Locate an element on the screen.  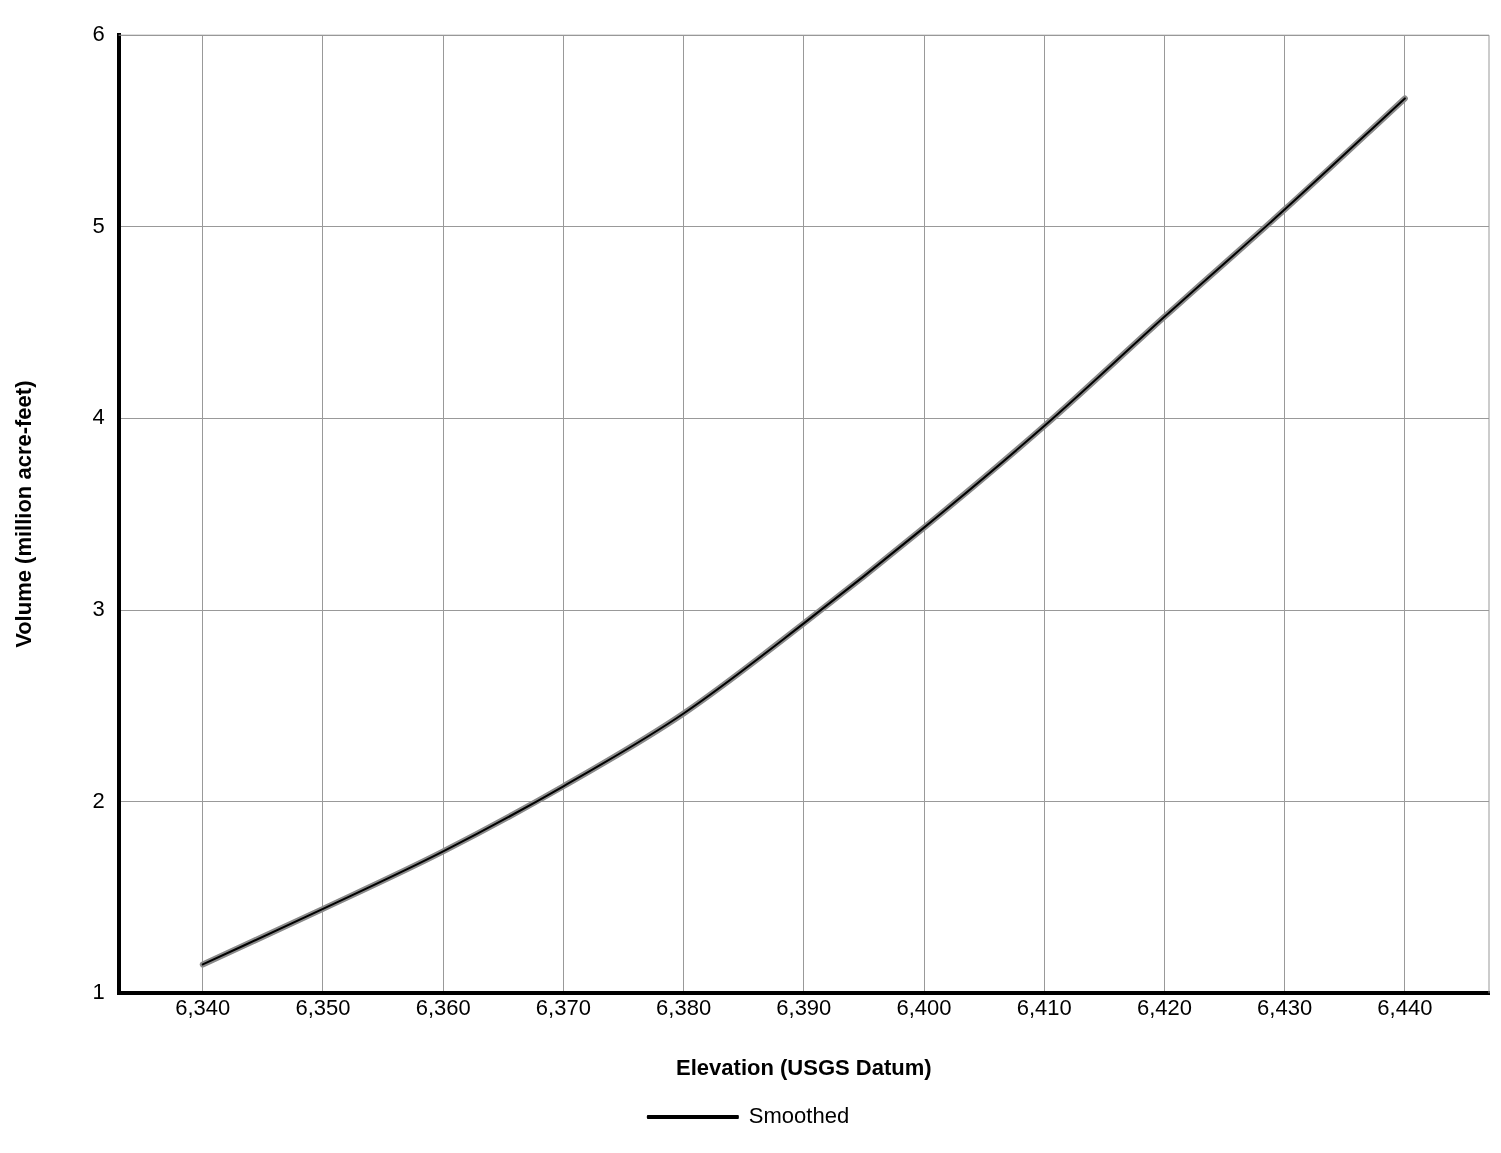
x-tick-label: 6,420 is located at coordinates (1164, 1008).